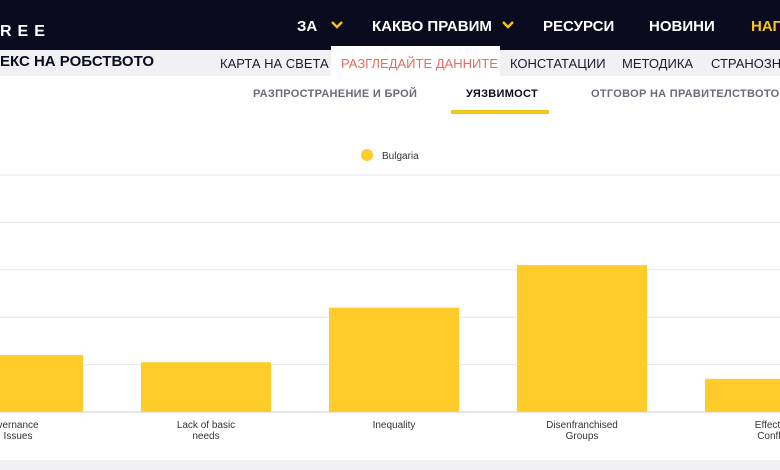 This screenshot has height=470, width=780. Describe the element at coordinates (205, 436) in the screenshot. I see `category-label: needs` at that location.